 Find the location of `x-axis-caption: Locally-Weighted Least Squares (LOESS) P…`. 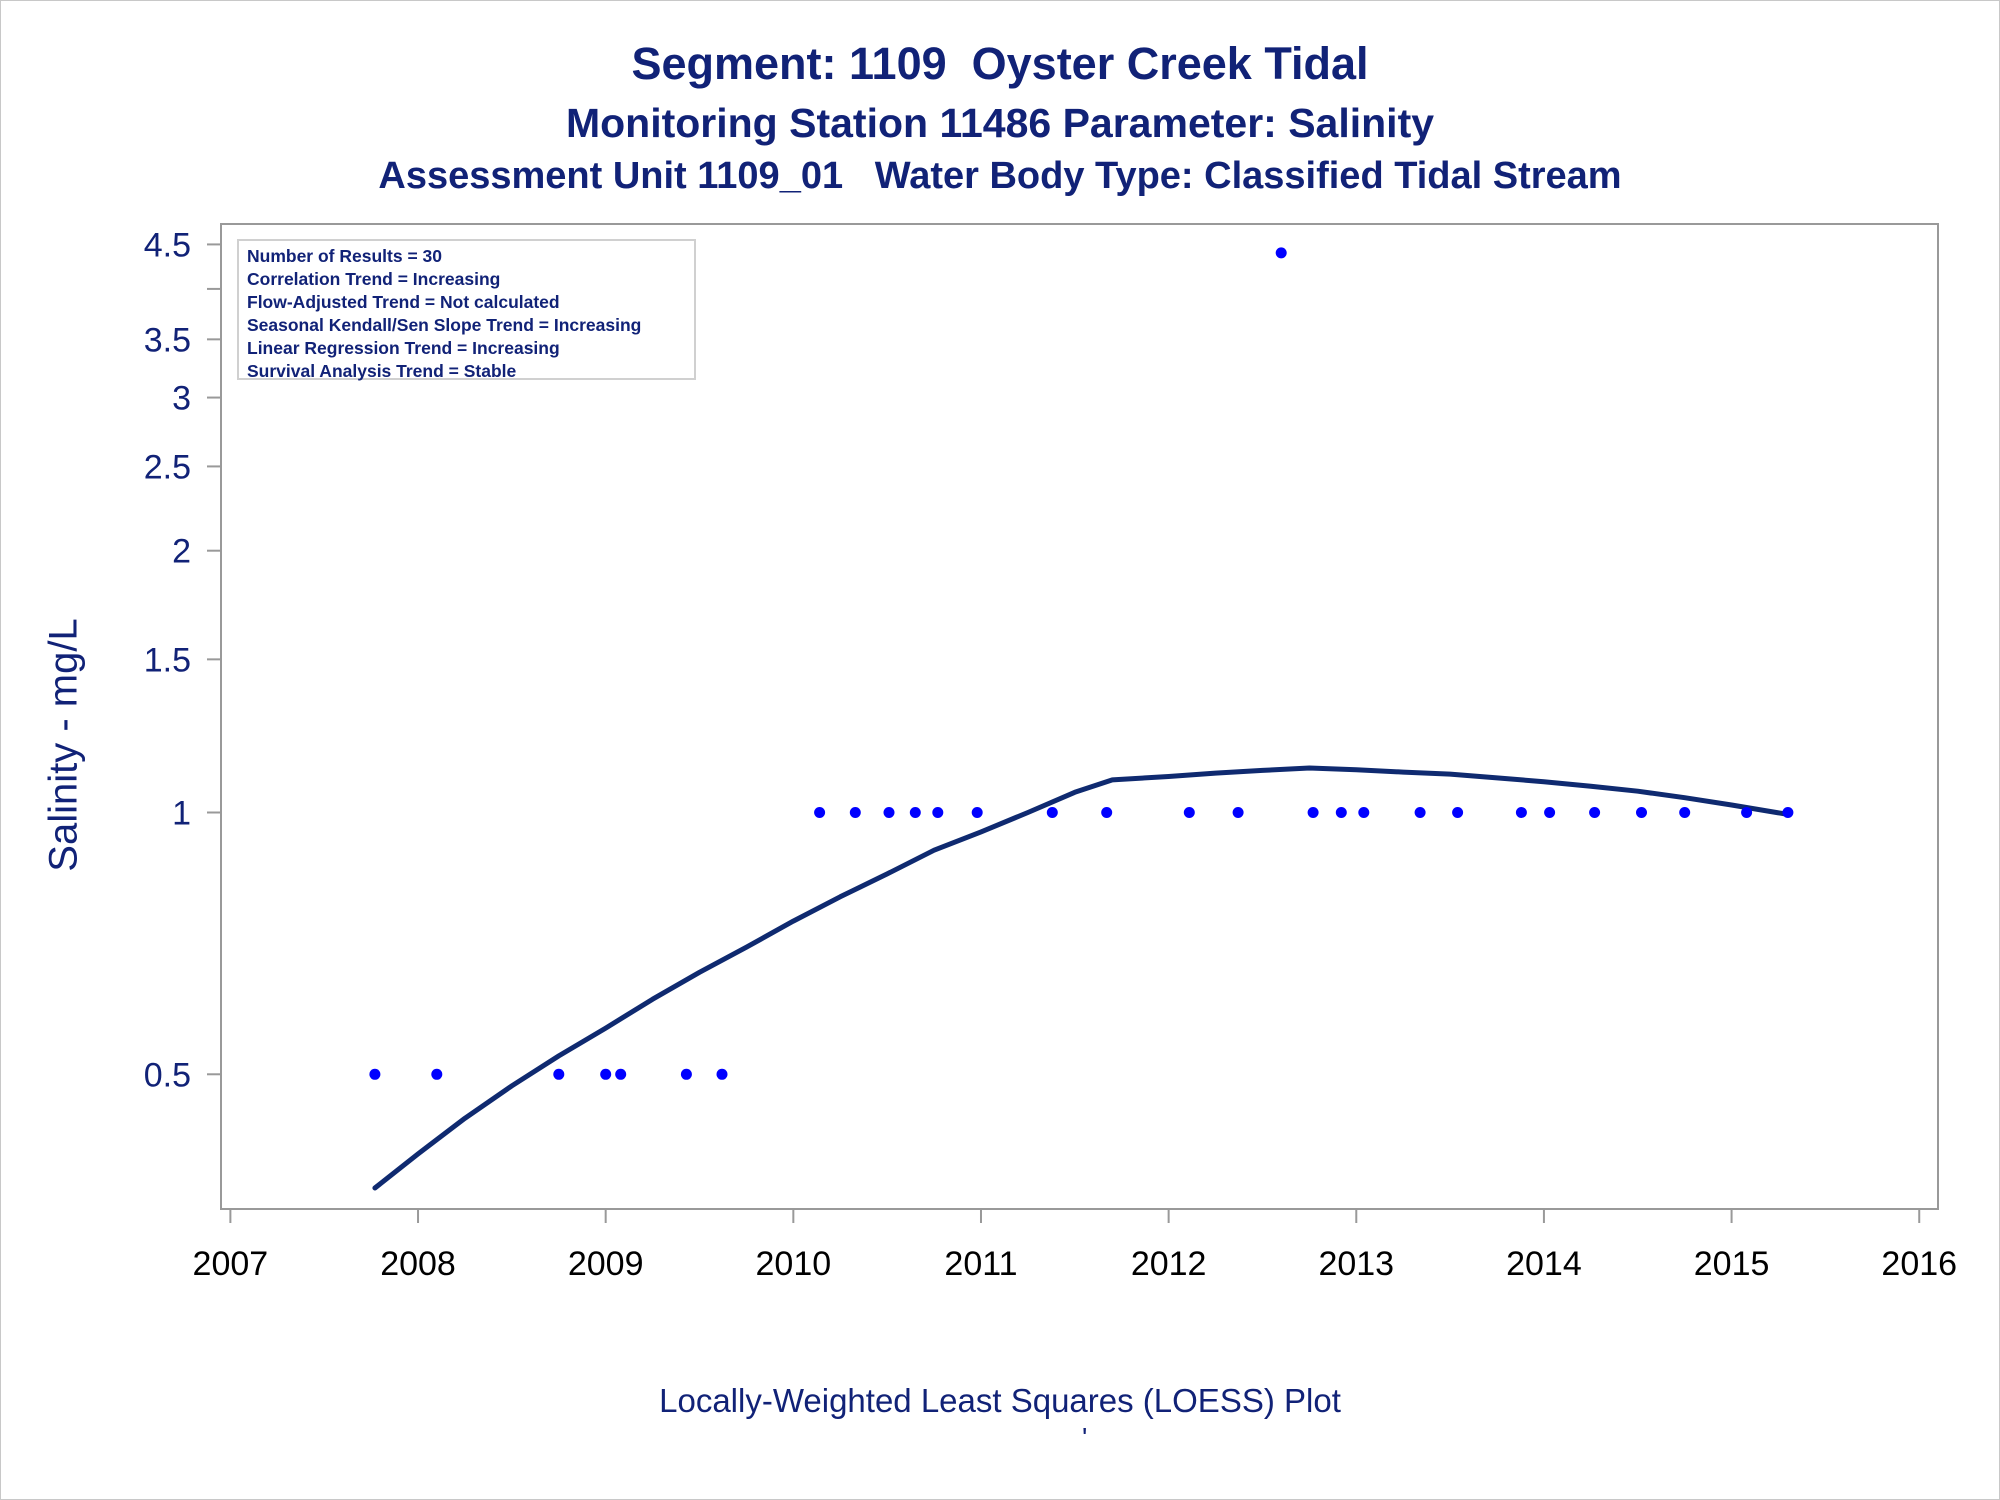

x-axis-caption: Locally-Weighted Least Squares (LOESS) P… is located at coordinates (1000, 1400).